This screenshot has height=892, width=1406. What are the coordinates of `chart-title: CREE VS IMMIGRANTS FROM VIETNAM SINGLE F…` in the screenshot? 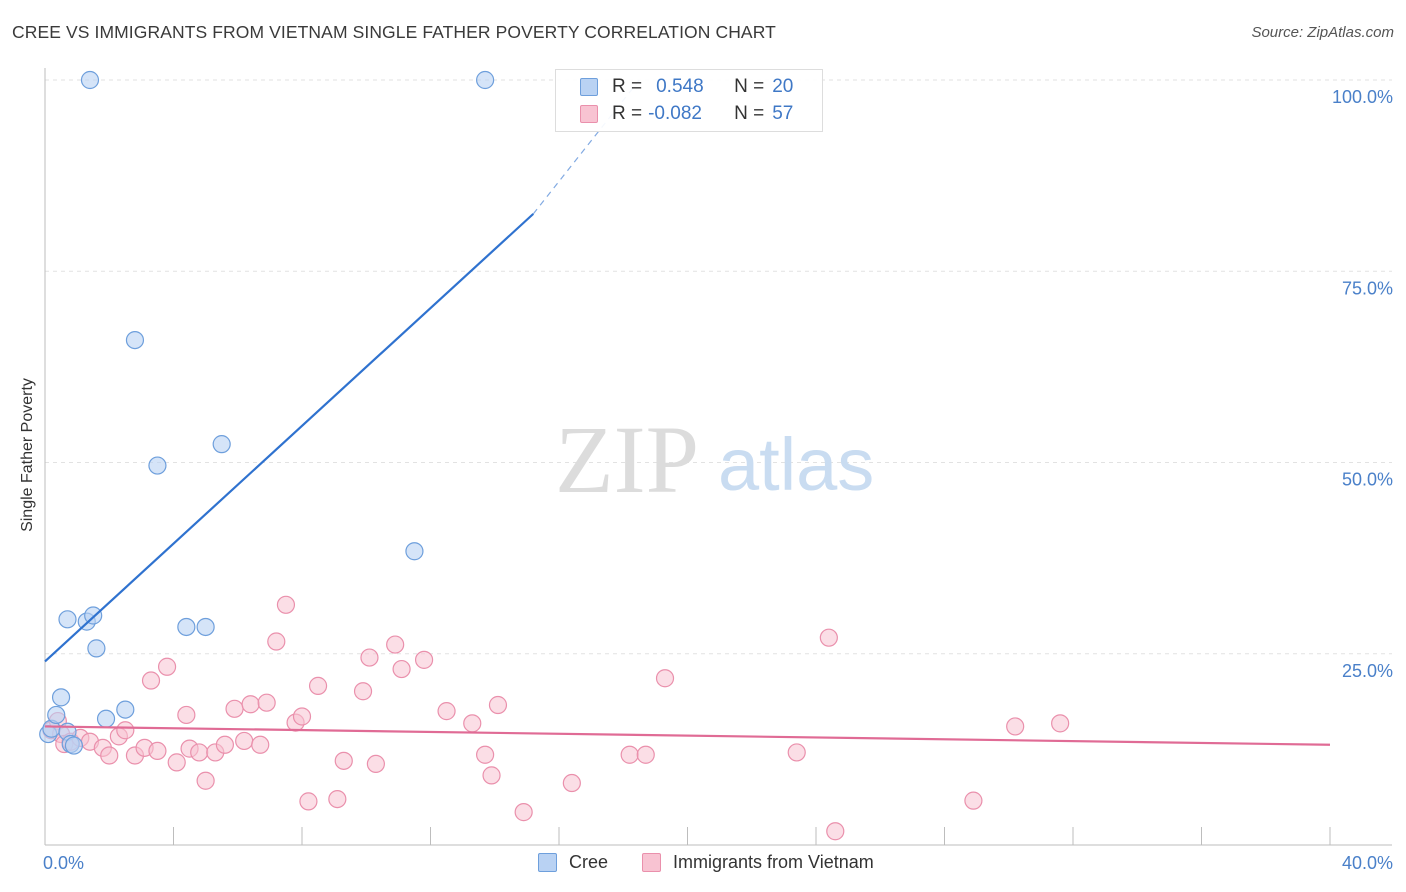 It's located at (394, 32).